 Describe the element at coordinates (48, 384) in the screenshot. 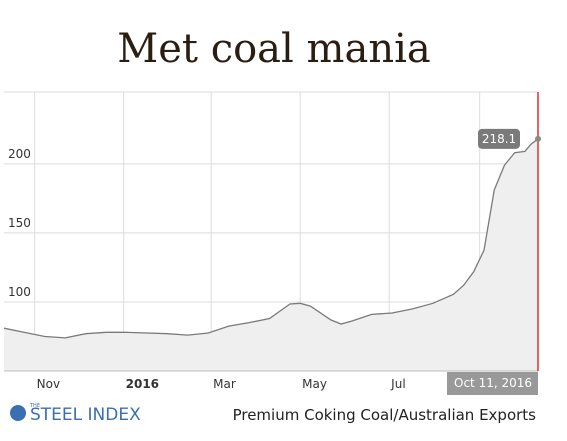

I see `x-tick-label: Nov` at that location.